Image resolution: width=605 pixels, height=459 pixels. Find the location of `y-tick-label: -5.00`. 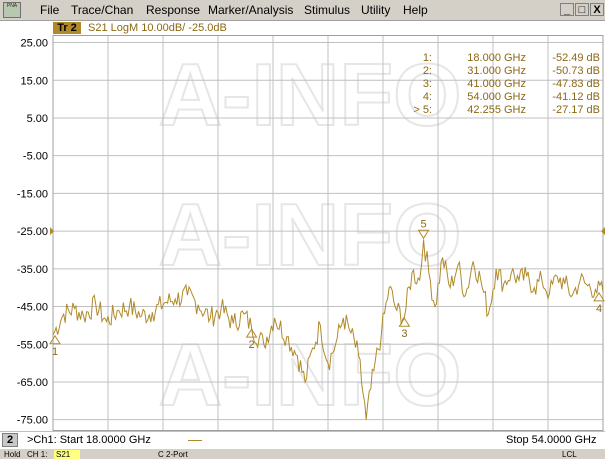

y-tick-label: -5.00 is located at coordinates (35, 157).